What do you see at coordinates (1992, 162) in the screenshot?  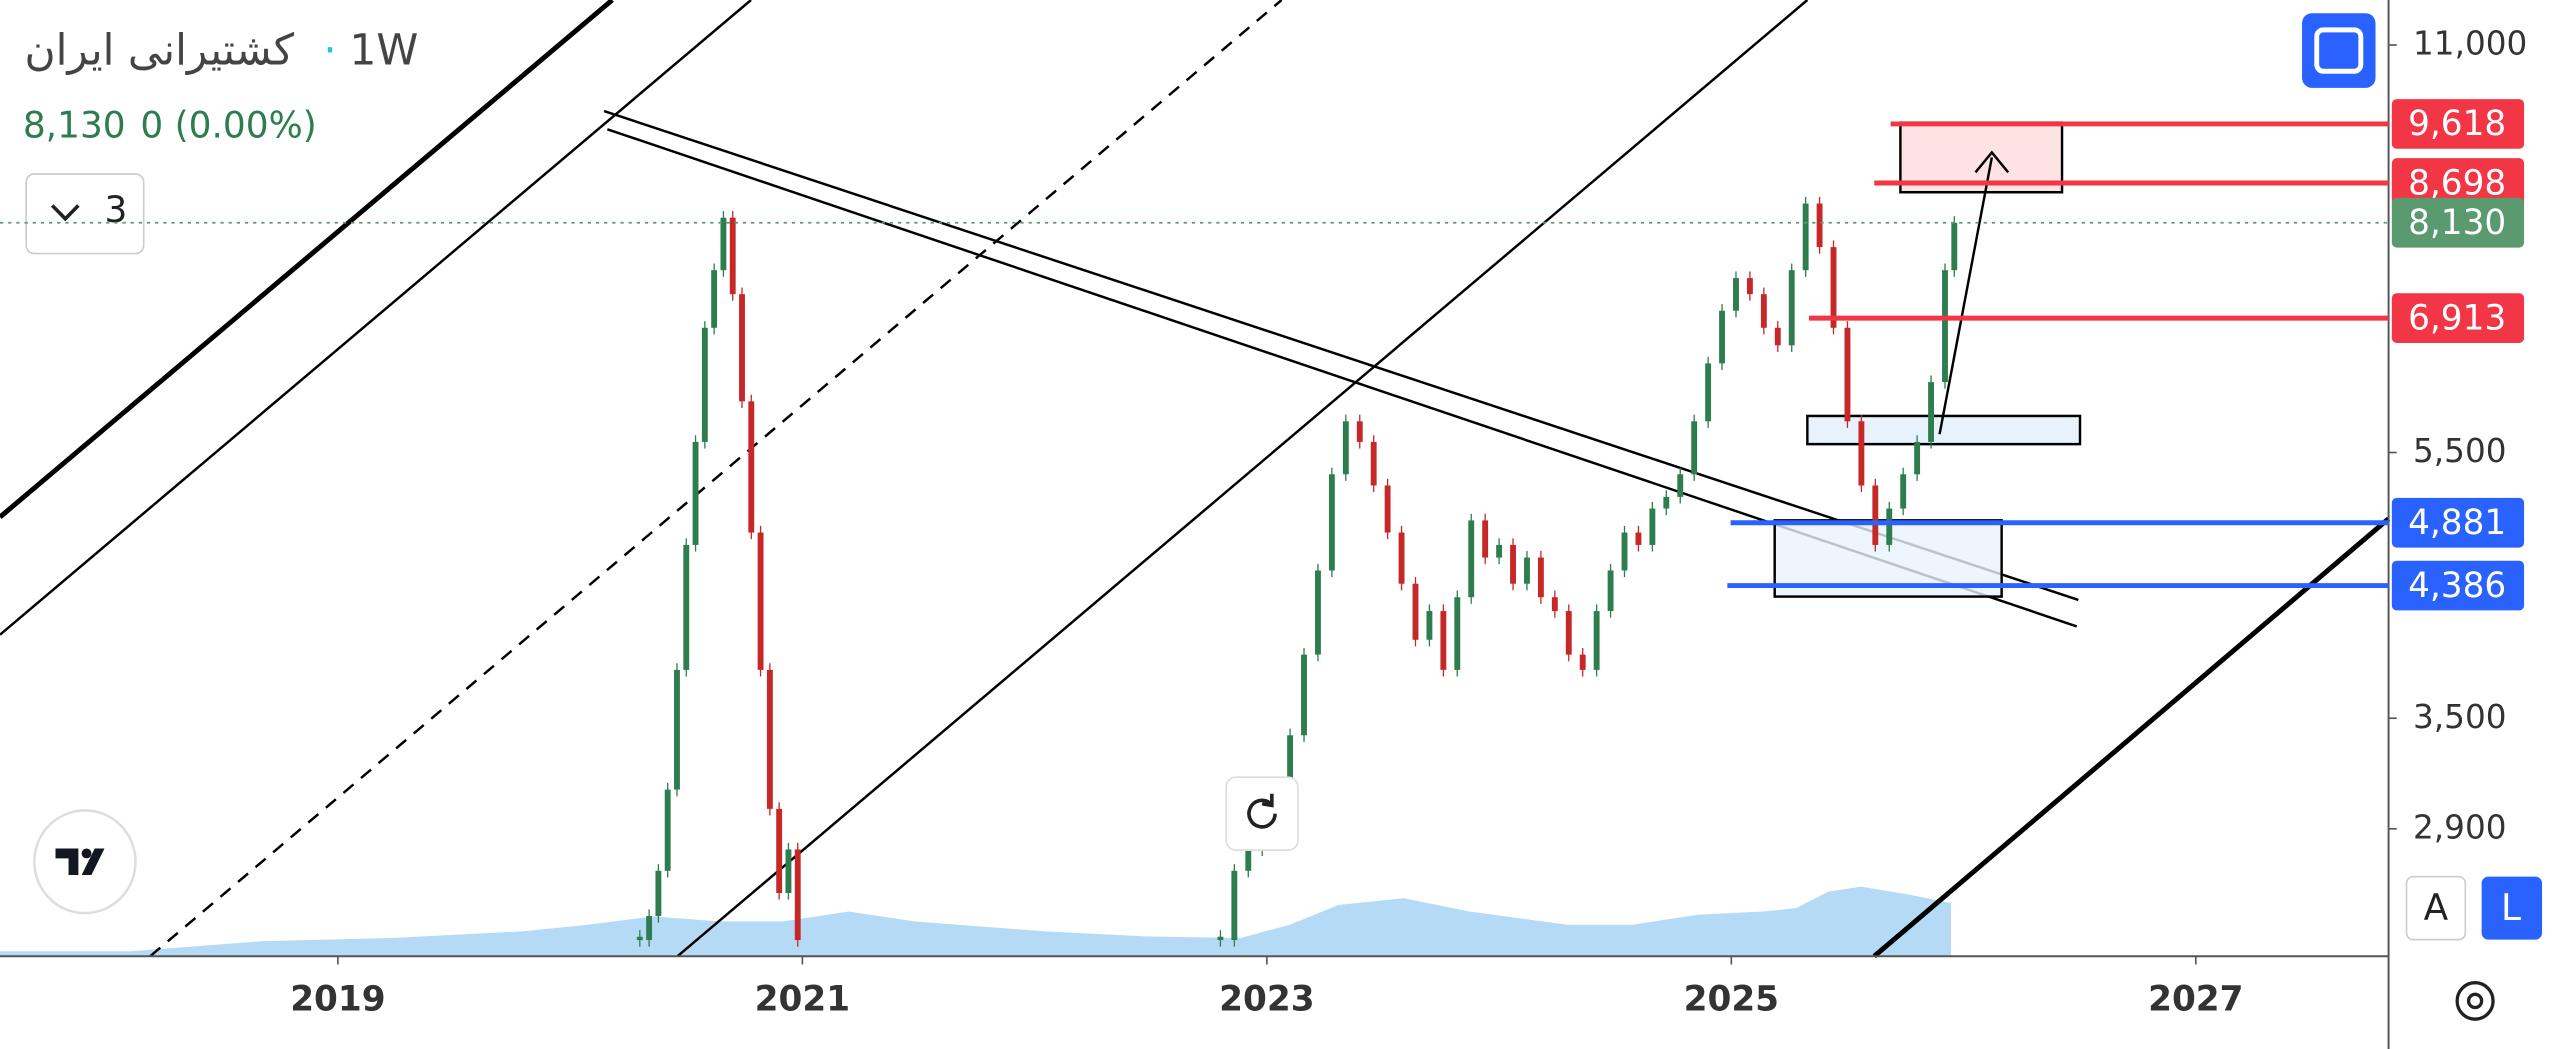 I see `arrow-head` at bounding box center [1992, 162].